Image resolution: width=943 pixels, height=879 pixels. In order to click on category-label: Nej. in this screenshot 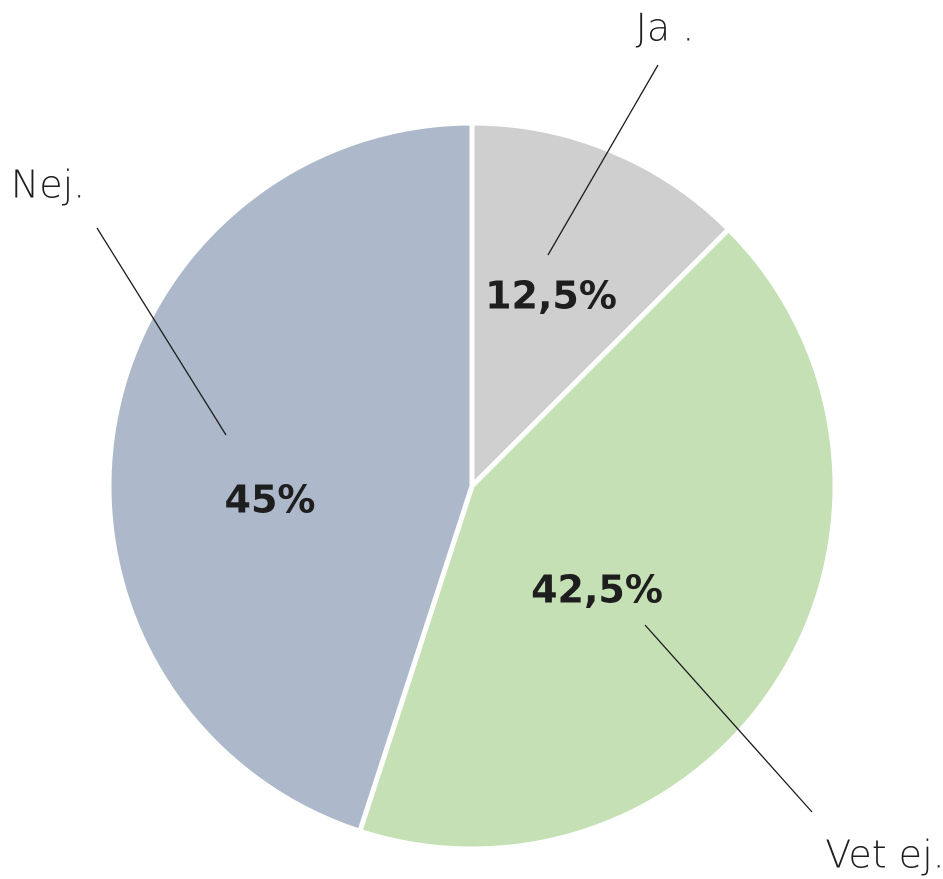, I will do `click(48, 185)`.